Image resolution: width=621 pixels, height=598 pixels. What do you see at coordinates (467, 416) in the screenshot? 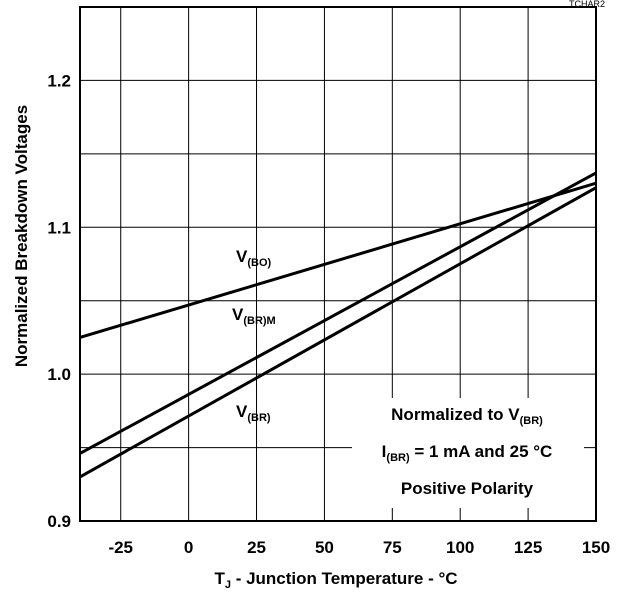
I see `annotation-line-1: Normalized to V(BR)` at bounding box center [467, 416].